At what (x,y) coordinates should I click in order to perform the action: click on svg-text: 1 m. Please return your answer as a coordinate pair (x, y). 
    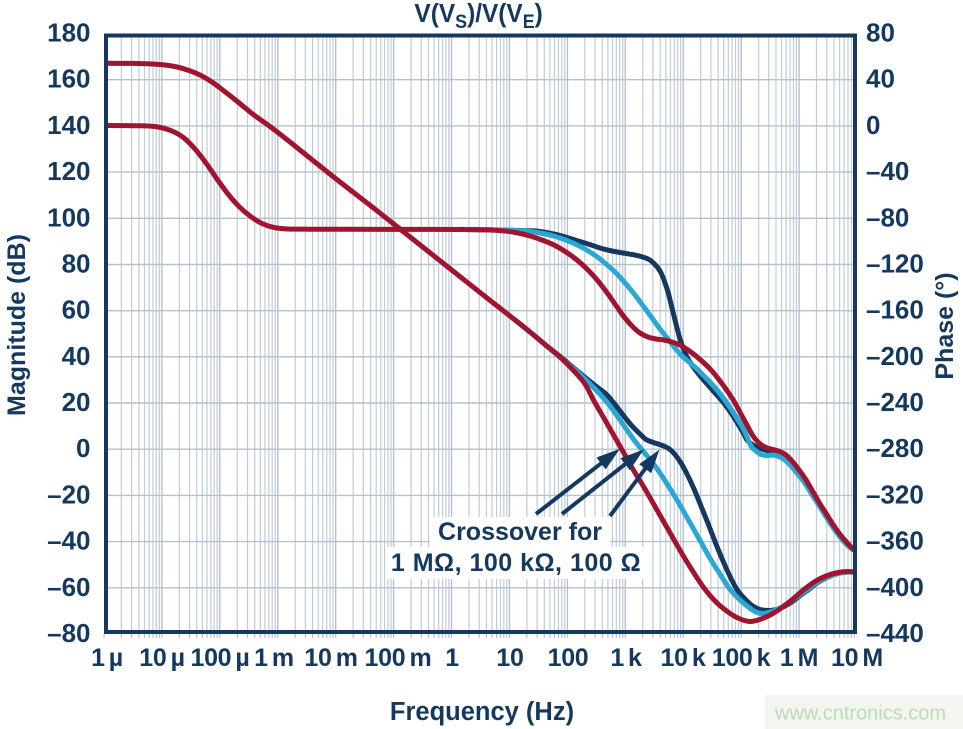
    Looking at the image, I should click on (274, 658).